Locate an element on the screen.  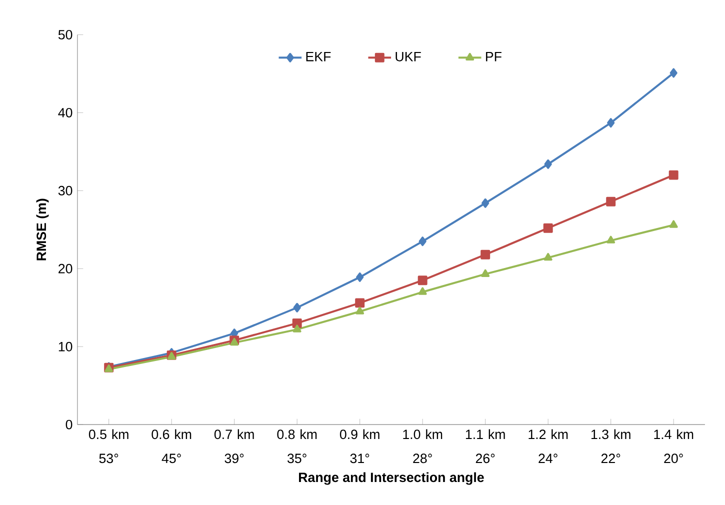
x-tick-label: 1.4 km 20° is located at coordinates (674, 446).